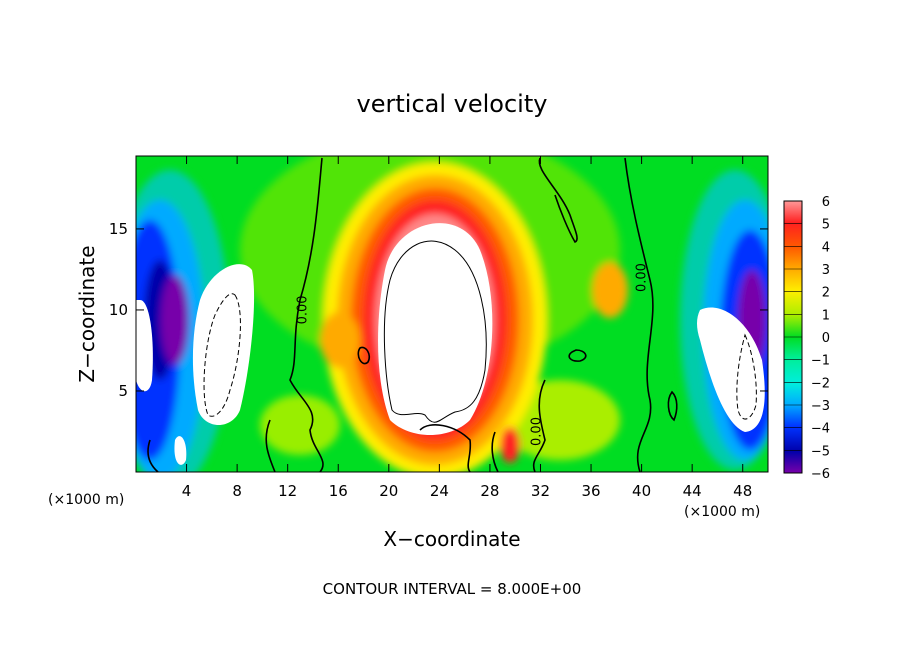 The image size is (904, 654). What do you see at coordinates (87, 313) in the screenshot?
I see `y-axis-label: Z−coordinate` at bounding box center [87, 313].